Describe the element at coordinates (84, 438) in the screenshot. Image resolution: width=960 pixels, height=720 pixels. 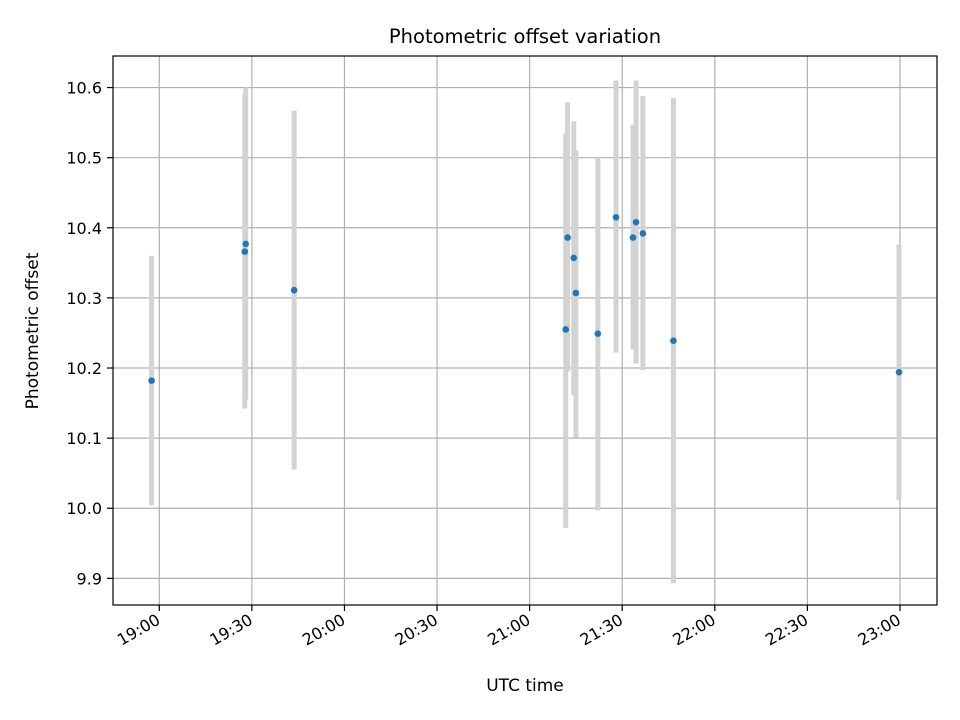
I see `y-tick-label: 10.1` at that location.